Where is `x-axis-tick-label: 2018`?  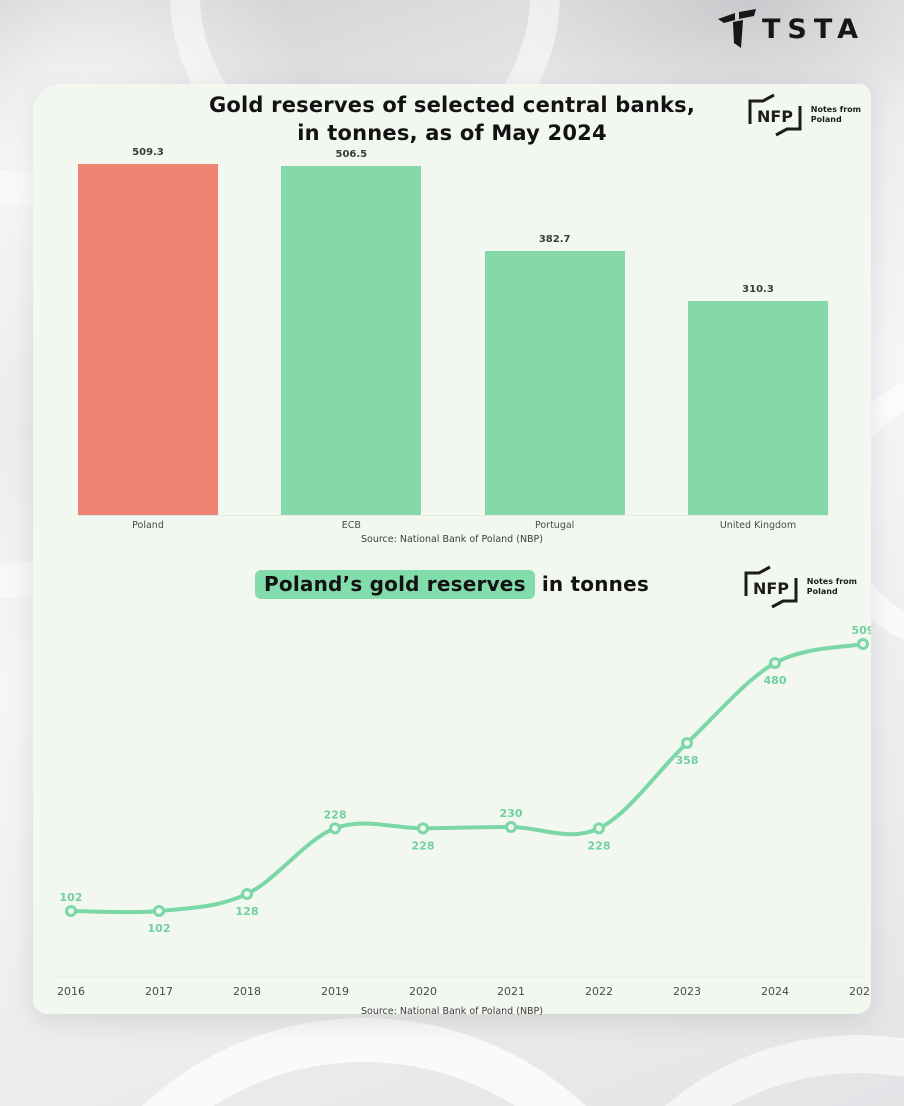
x-axis-tick-label: 2018 is located at coordinates (247, 991).